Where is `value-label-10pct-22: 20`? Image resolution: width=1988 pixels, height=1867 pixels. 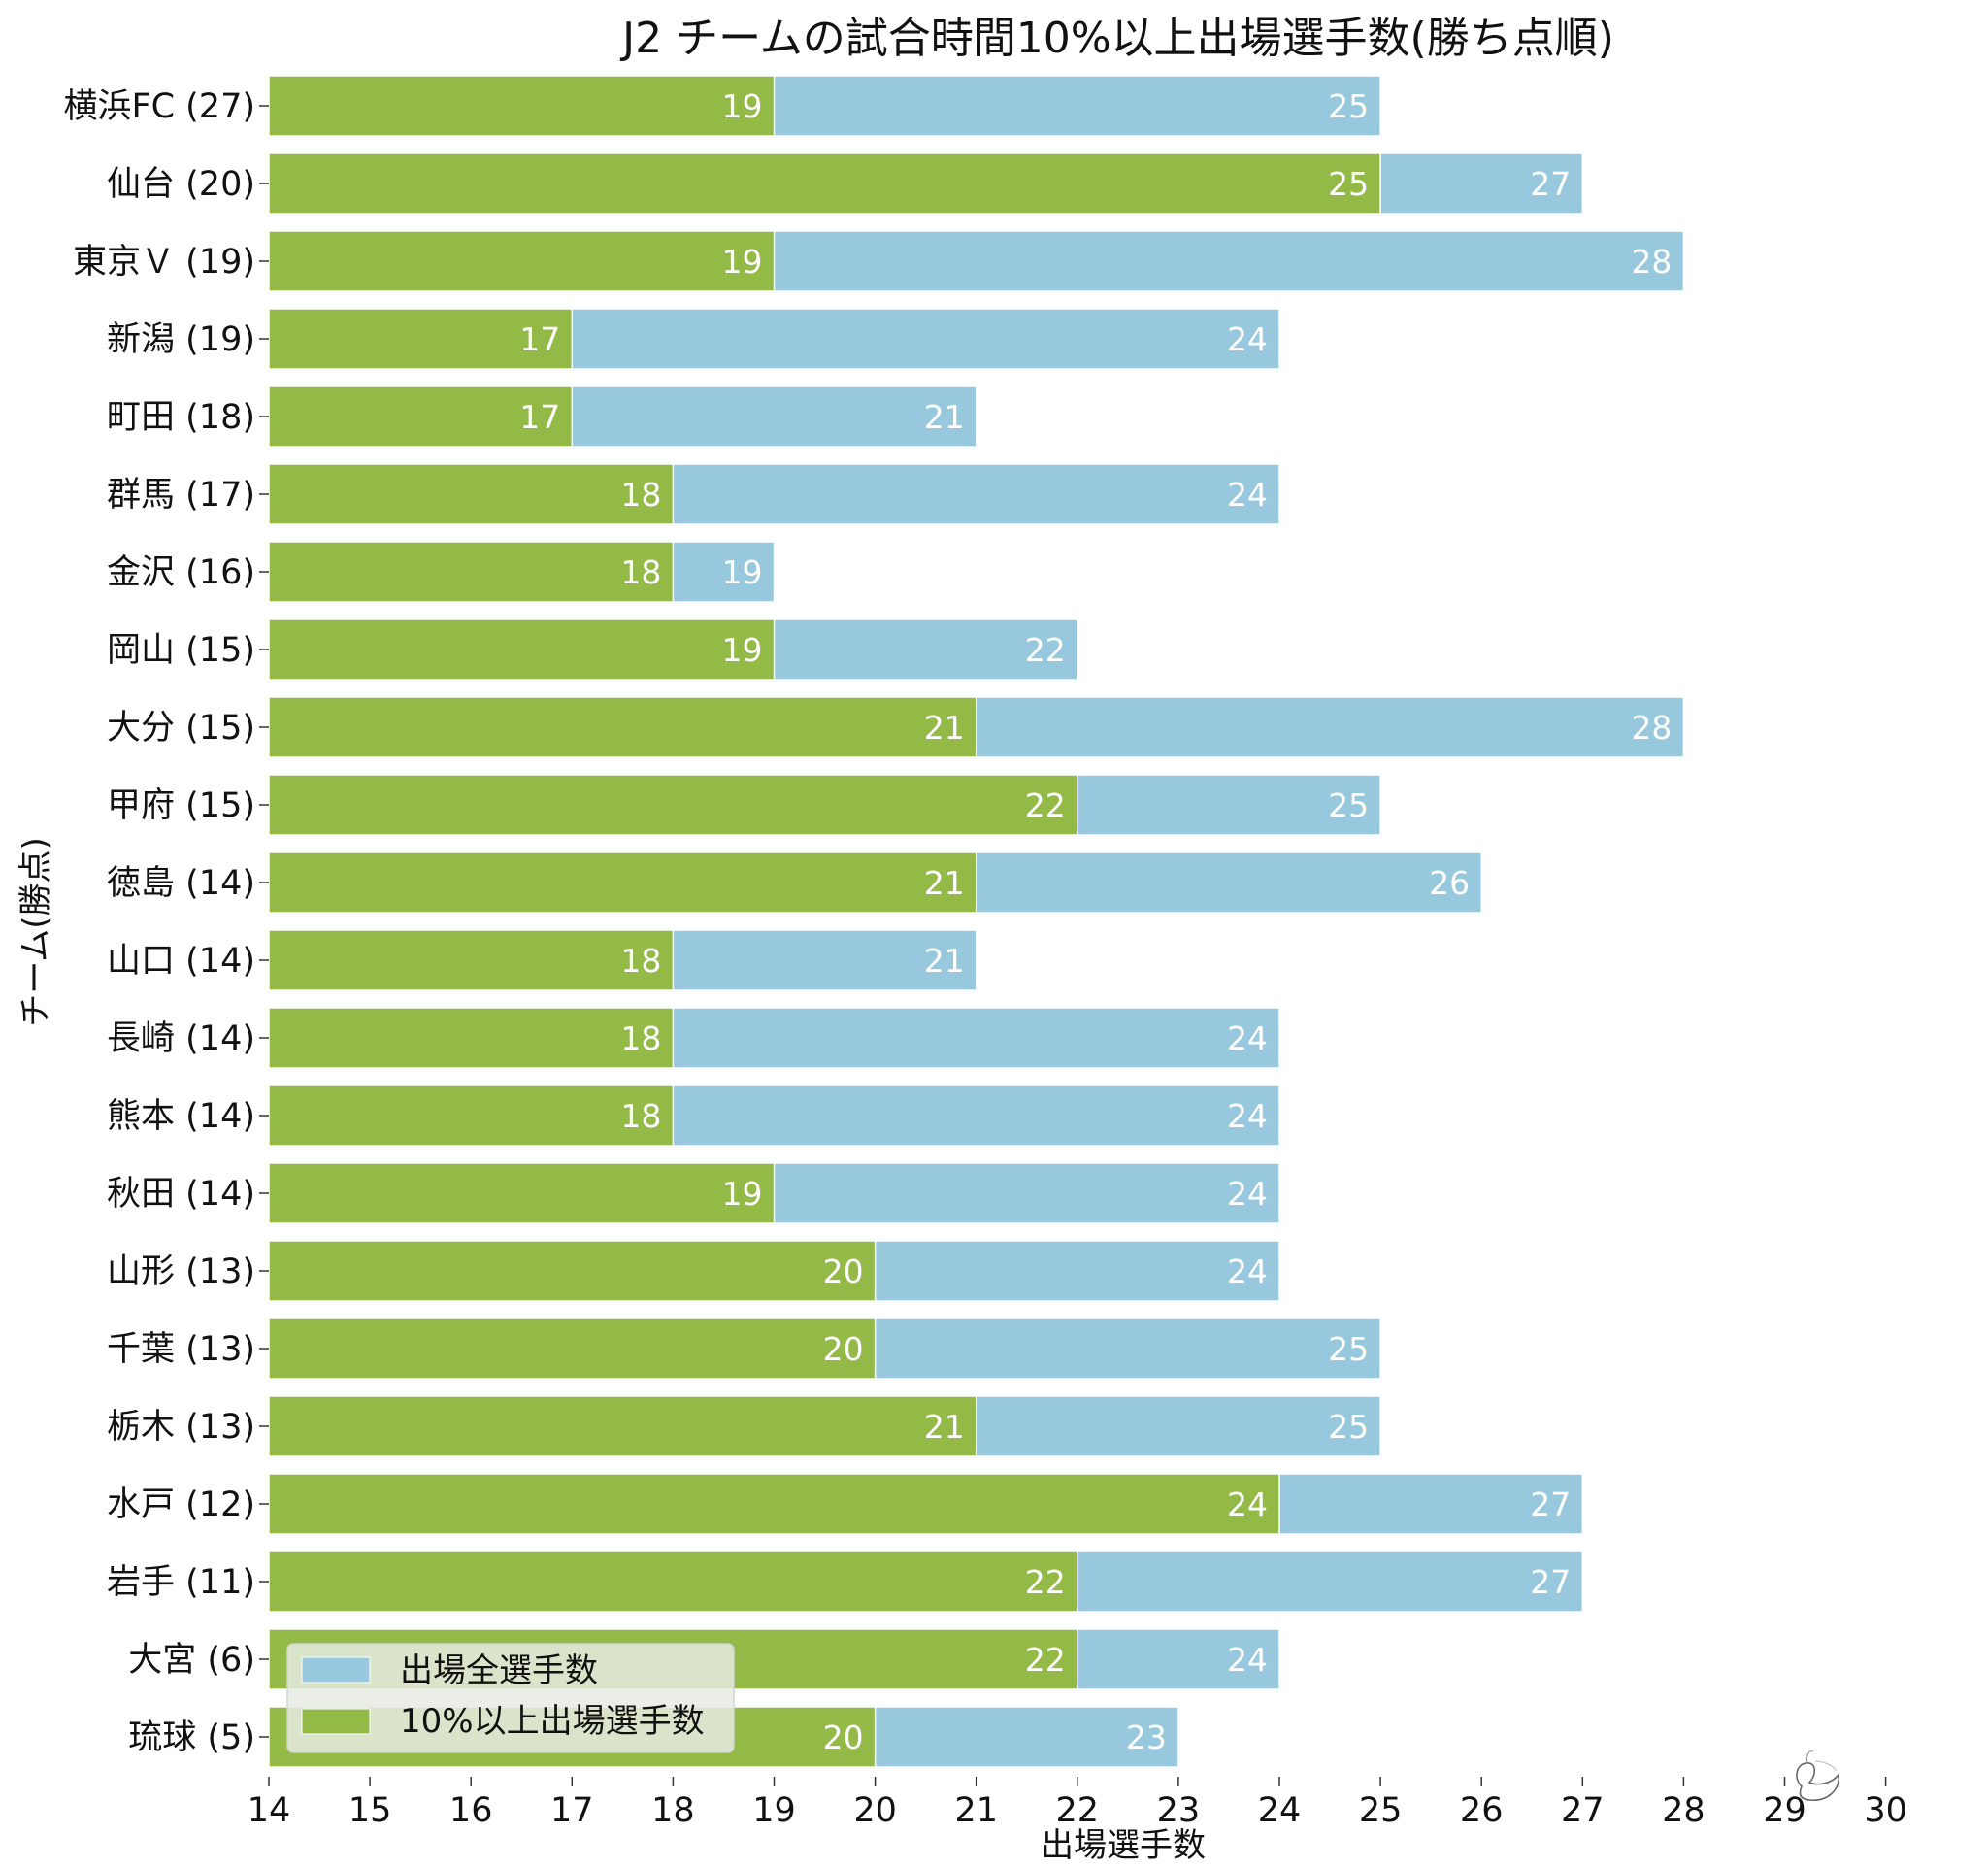 value-label-10pct-22: 20 is located at coordinates (844, 1737).